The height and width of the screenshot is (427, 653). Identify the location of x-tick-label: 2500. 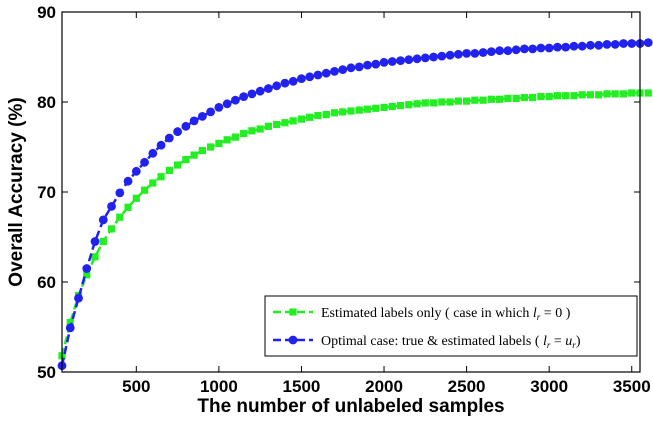
(467, 386).